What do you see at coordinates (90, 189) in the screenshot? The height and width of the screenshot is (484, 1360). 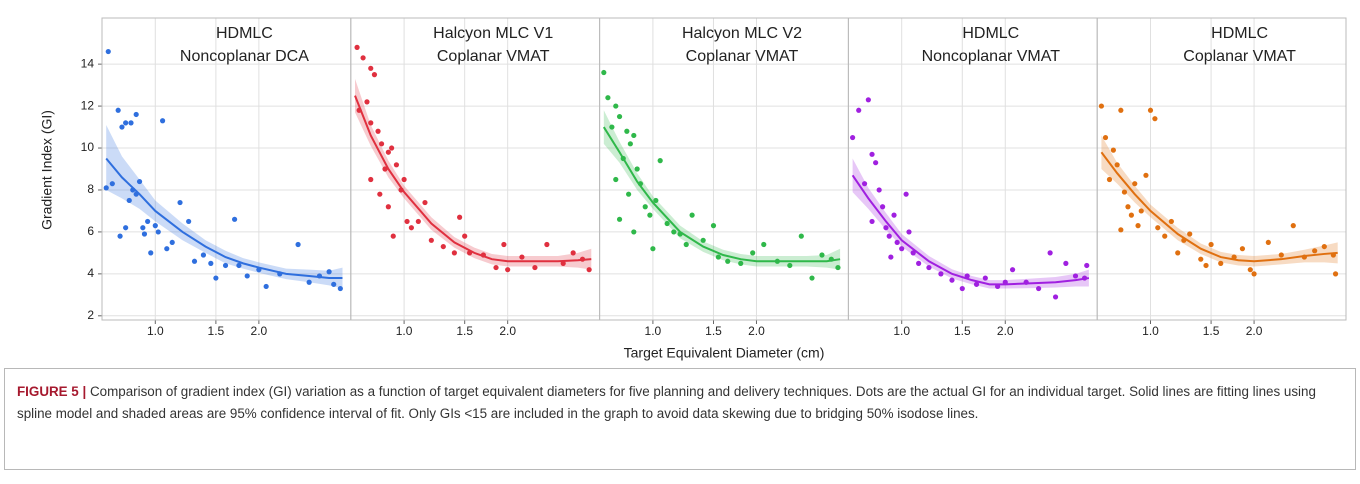 I see `y-tick-label: 8` at bounding box center [90, 189].